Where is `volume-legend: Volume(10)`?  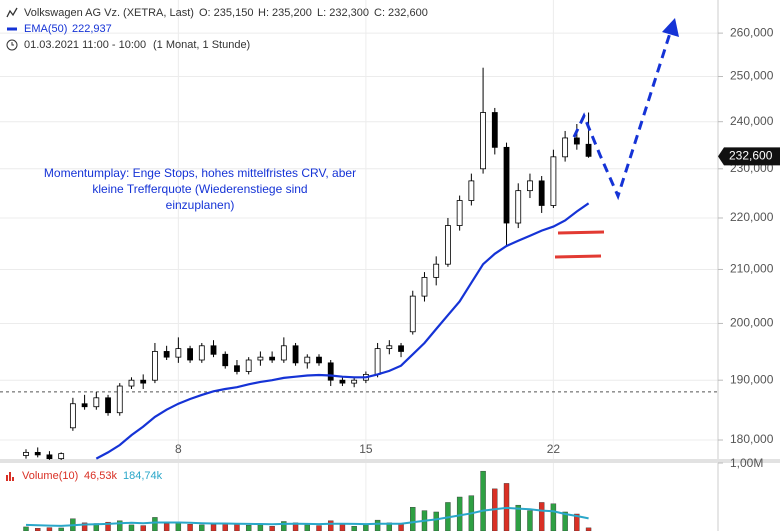 volume-legend: Volume(10) is located at coordinates (50, 476).